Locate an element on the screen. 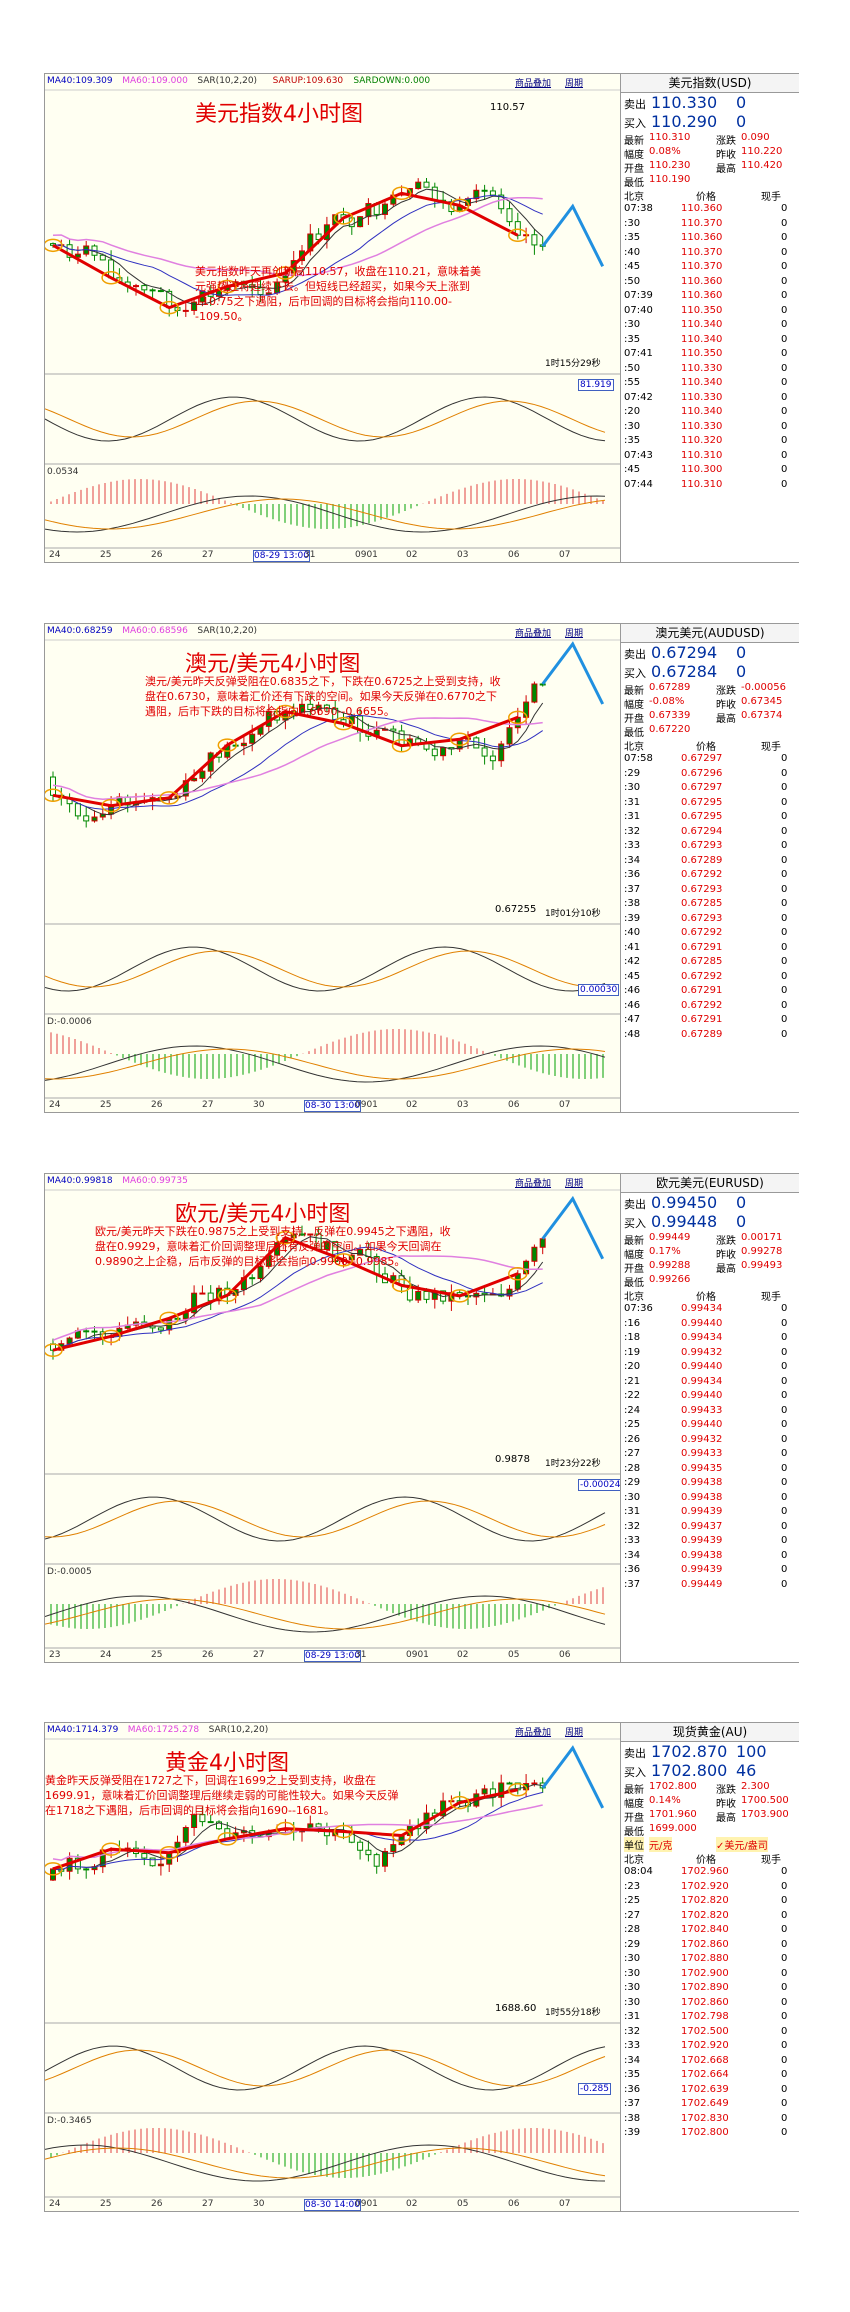  tick-header: 价格 is located at coordinates (706, 1860).